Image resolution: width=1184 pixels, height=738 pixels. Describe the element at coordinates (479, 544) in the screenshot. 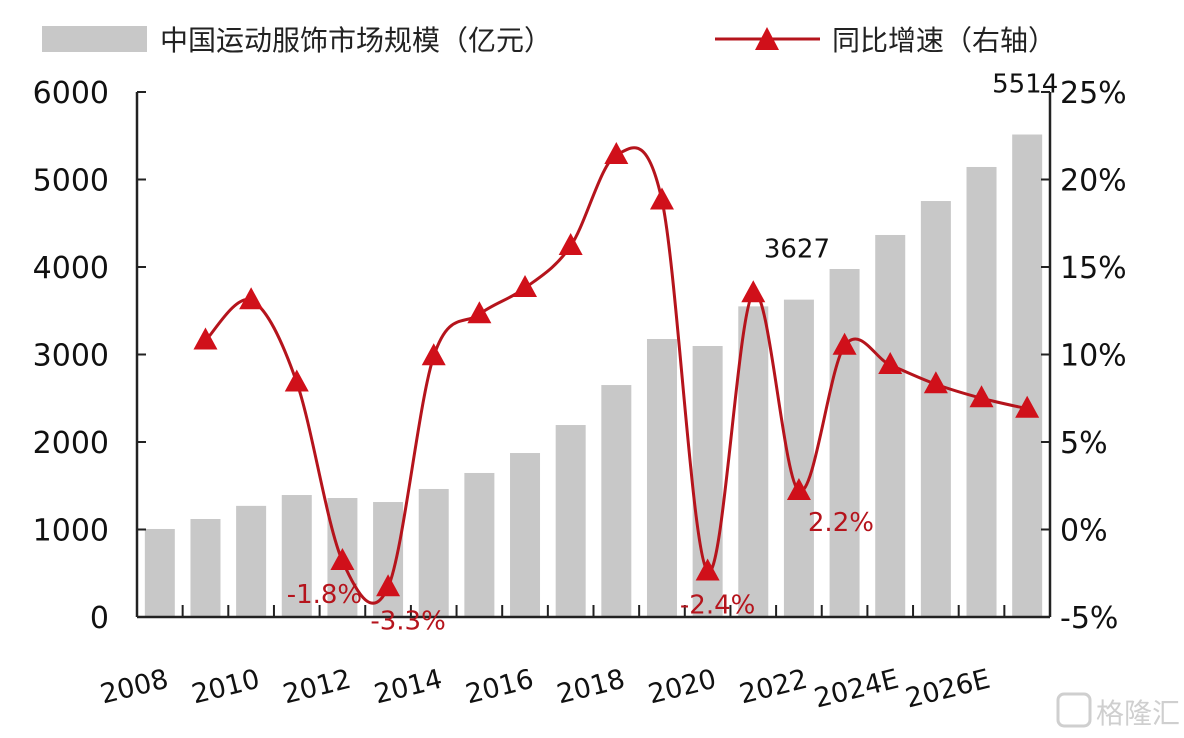

I see `bar-2015` at that location.